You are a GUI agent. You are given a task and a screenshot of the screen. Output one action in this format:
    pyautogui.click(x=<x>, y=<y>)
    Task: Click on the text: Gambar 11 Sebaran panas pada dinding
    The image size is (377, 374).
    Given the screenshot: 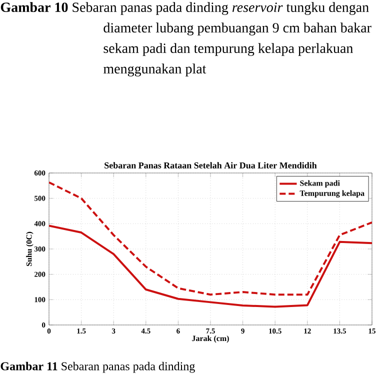 What is the action you would take?
    pyautogui.click(x=97, y=367)
    